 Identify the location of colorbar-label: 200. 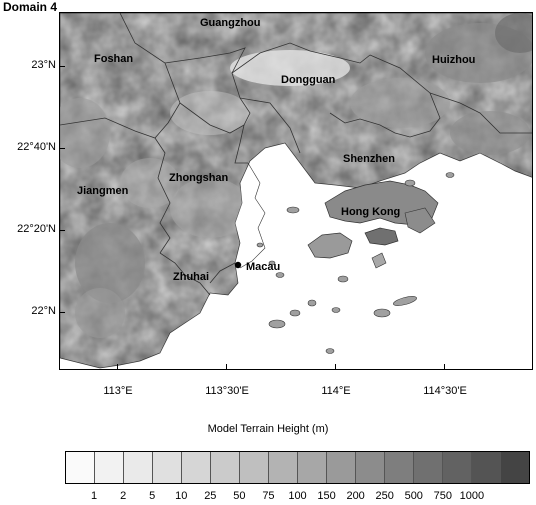
(355, 496).